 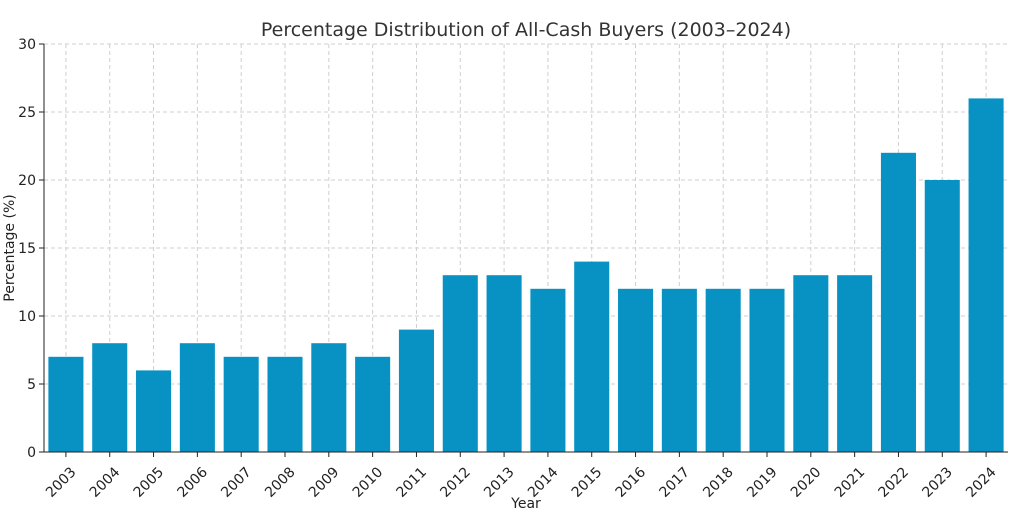 I want to click on y-tick-label: 20, so click(x=27, y=181).